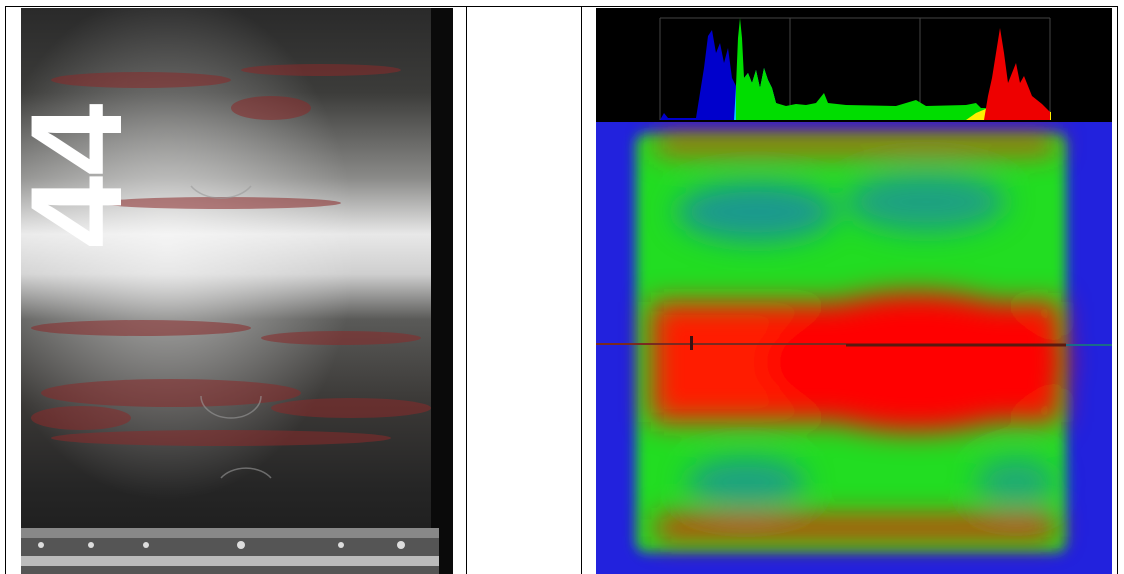 This screenshot has width=1124, height=574. I want to click on part-marking: 44, so click(85, 175).